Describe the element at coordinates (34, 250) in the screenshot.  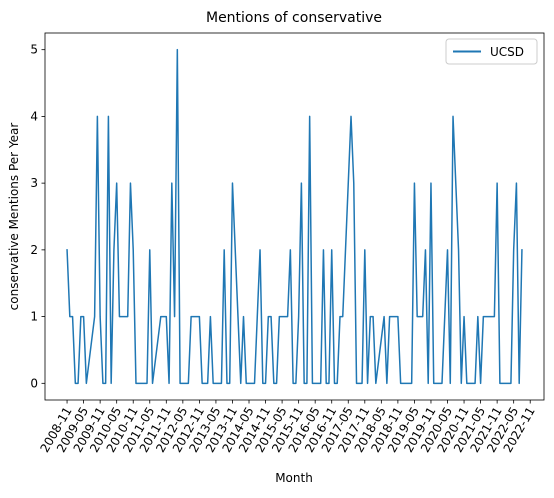
I see `y-tick-label: 2` at that location.